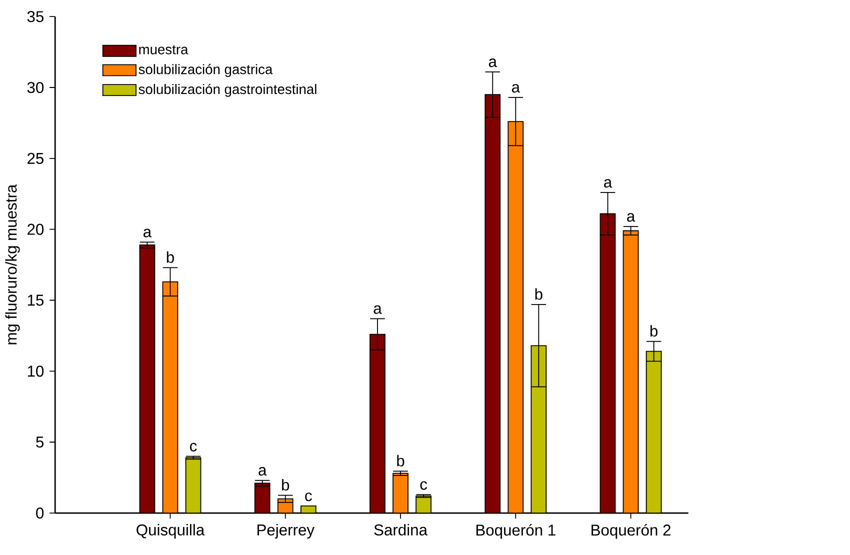 The height and width of the screenshot is (555, 850). Describe the element at coordinates (205, 70) in the screenshot. I see `legend-label: solubilización gastrica` at that location.